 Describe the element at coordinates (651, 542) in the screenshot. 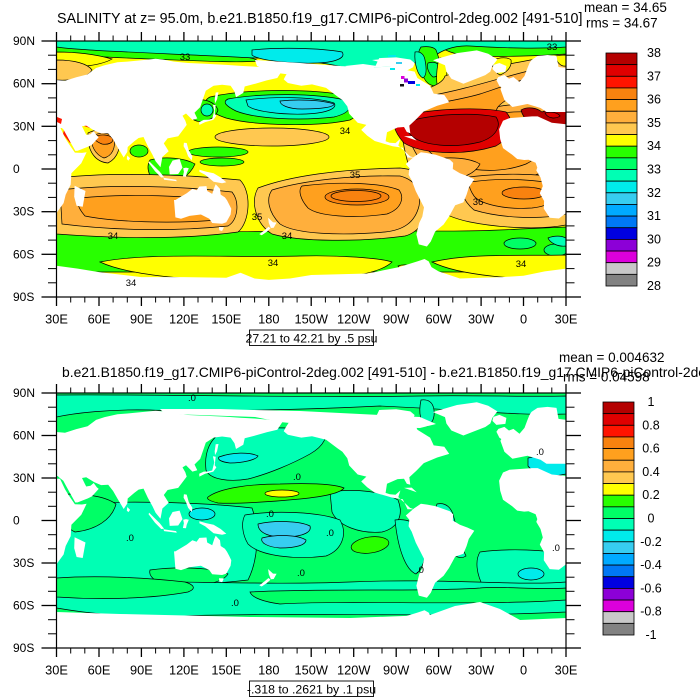

I see `svg-text: -0.2` at that location.